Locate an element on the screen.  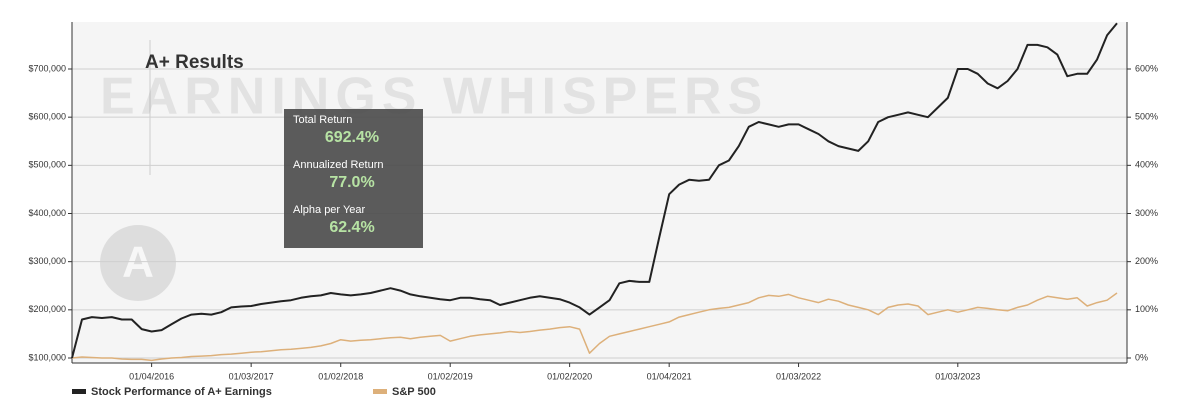
y-tick-label: $200,000 is located at coordinates (47, 309).